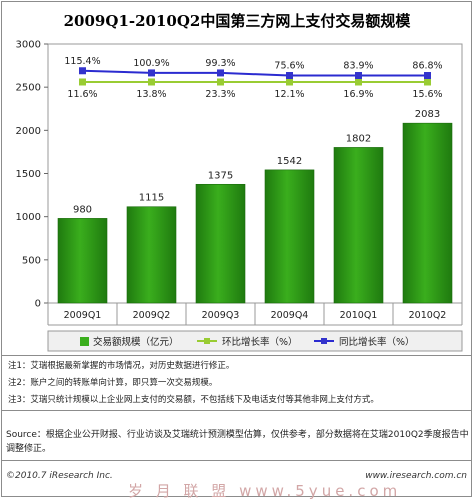 This screenshot has height=501, width=475. Describe the element at coordinates (28, 174) in the screenshot. I see `y-tick-label: 1500` at that location.